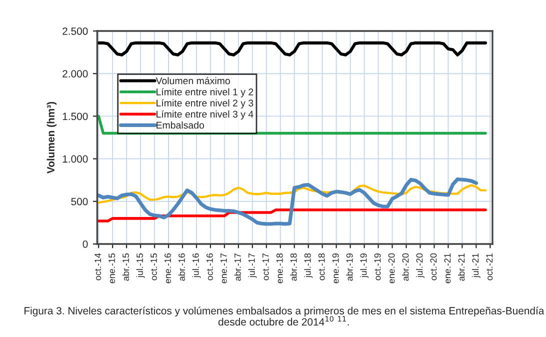  What do you see at coordinates (205, 115) in the screenshot?
I see `legend-label: Límite entre nivel 3 y 4` at bounding box center [205, 115].